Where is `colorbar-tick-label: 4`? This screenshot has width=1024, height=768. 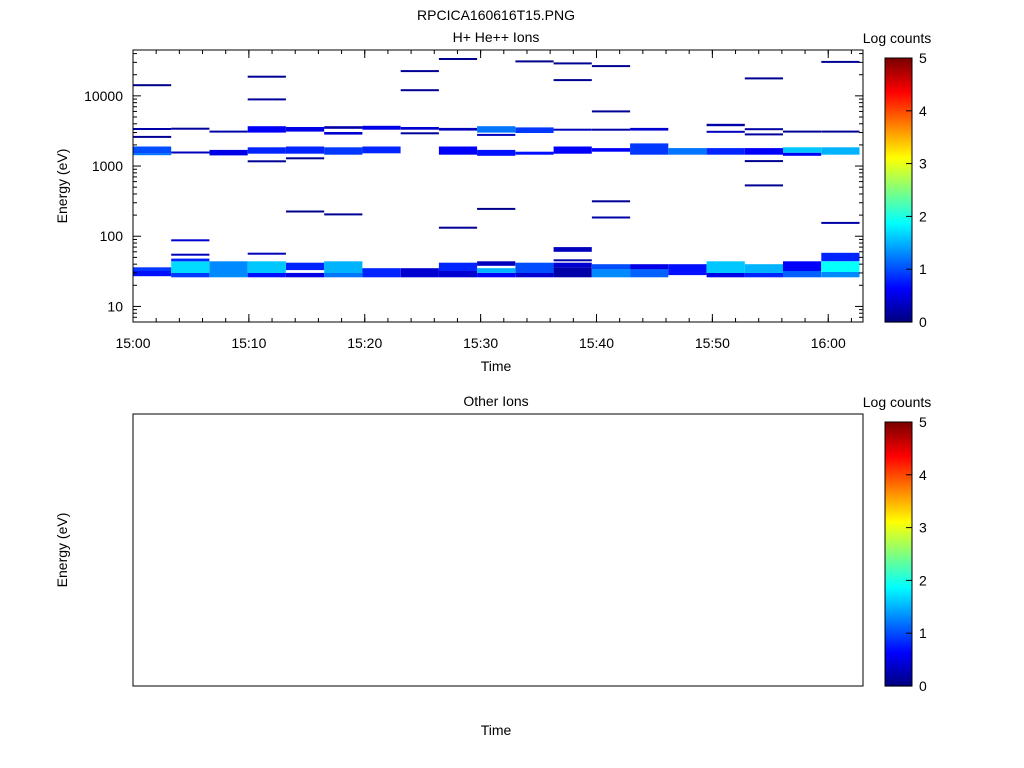
colorbar-tick-label: 4 is located at coordinates (923, 111).